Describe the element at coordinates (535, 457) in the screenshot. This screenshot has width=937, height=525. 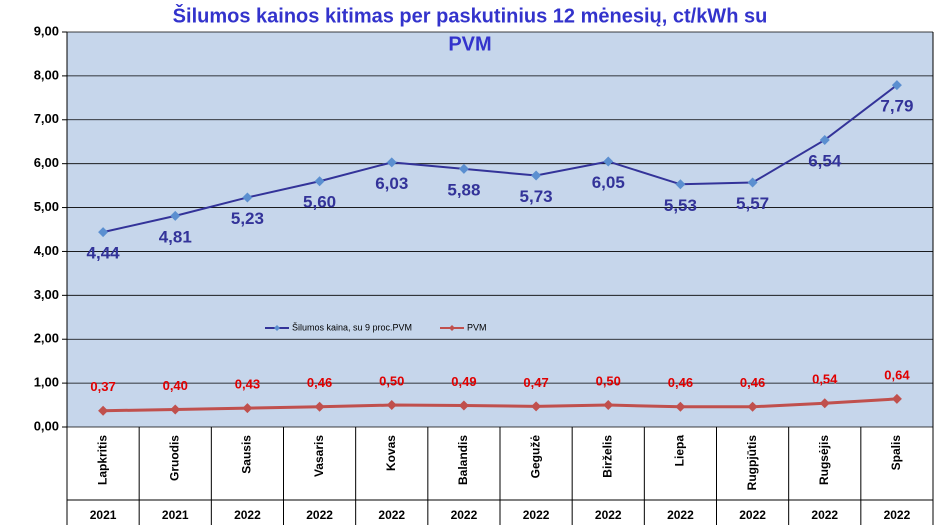
I see `x-tick-label: Gegužė` at that location.